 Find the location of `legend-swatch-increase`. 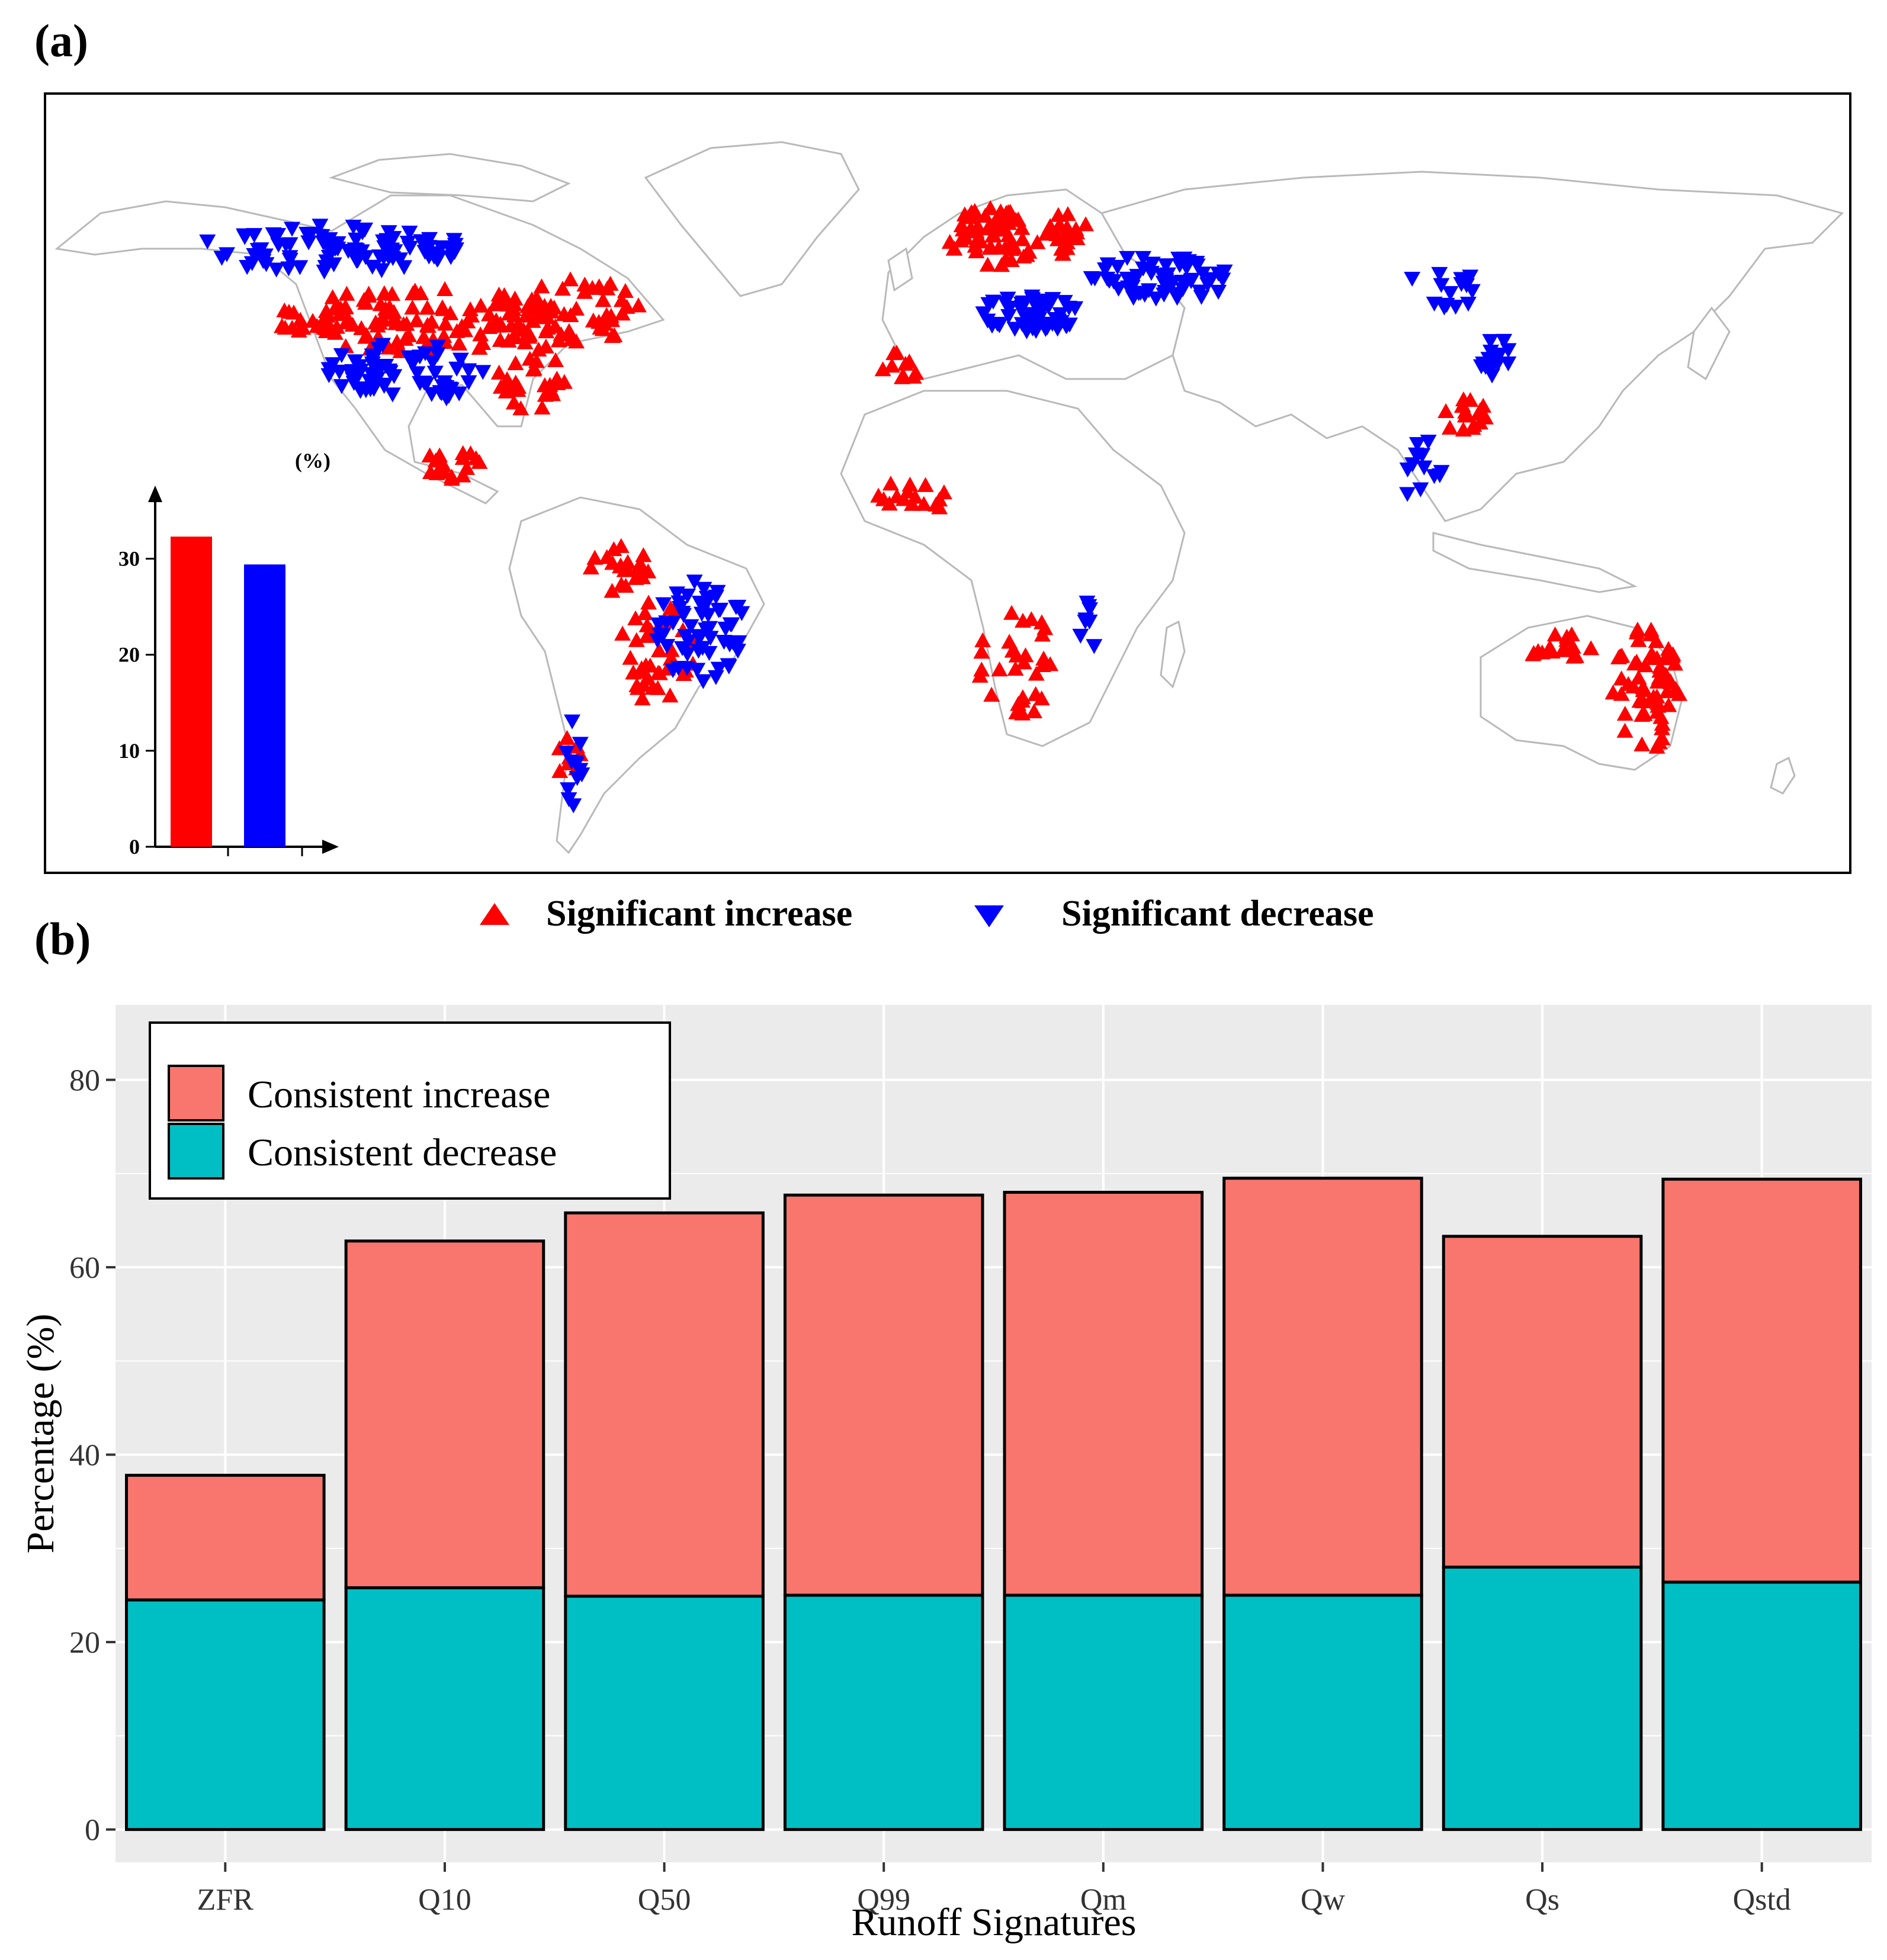

legend-swatch-increase is located at coordinates (196, 1093).